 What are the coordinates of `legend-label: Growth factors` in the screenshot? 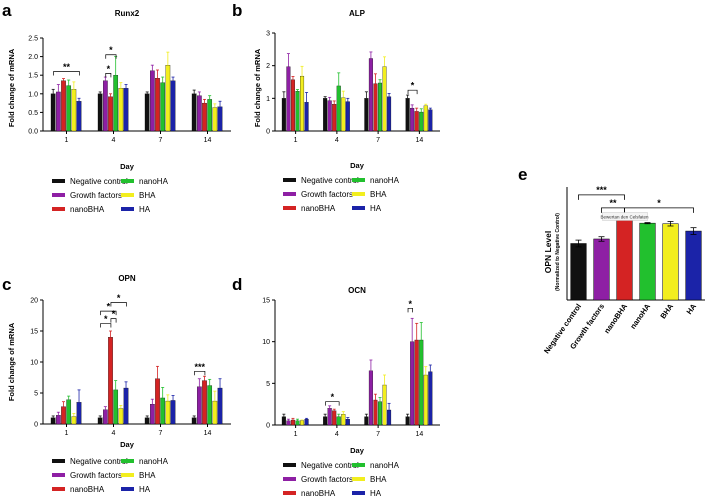 It's located at (96, 195).